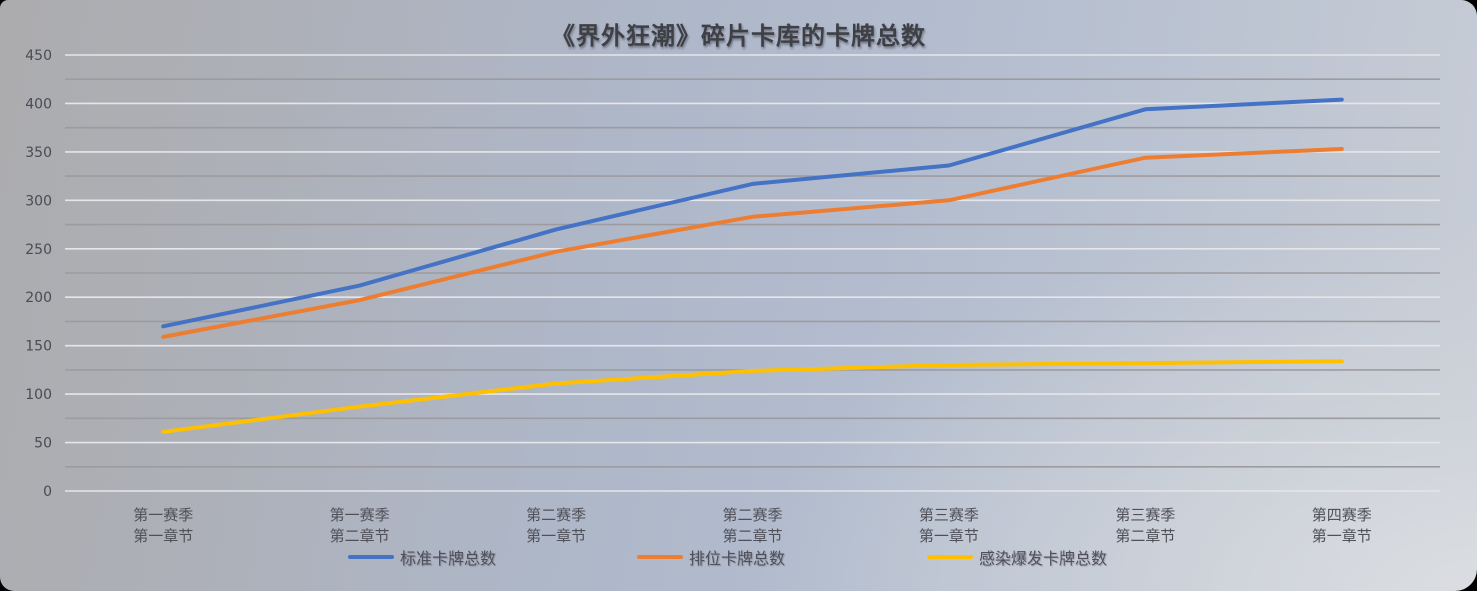 This screenshot has width=1477, height=591. I want to click on legend-swatch-yellow, so click(950, 557).